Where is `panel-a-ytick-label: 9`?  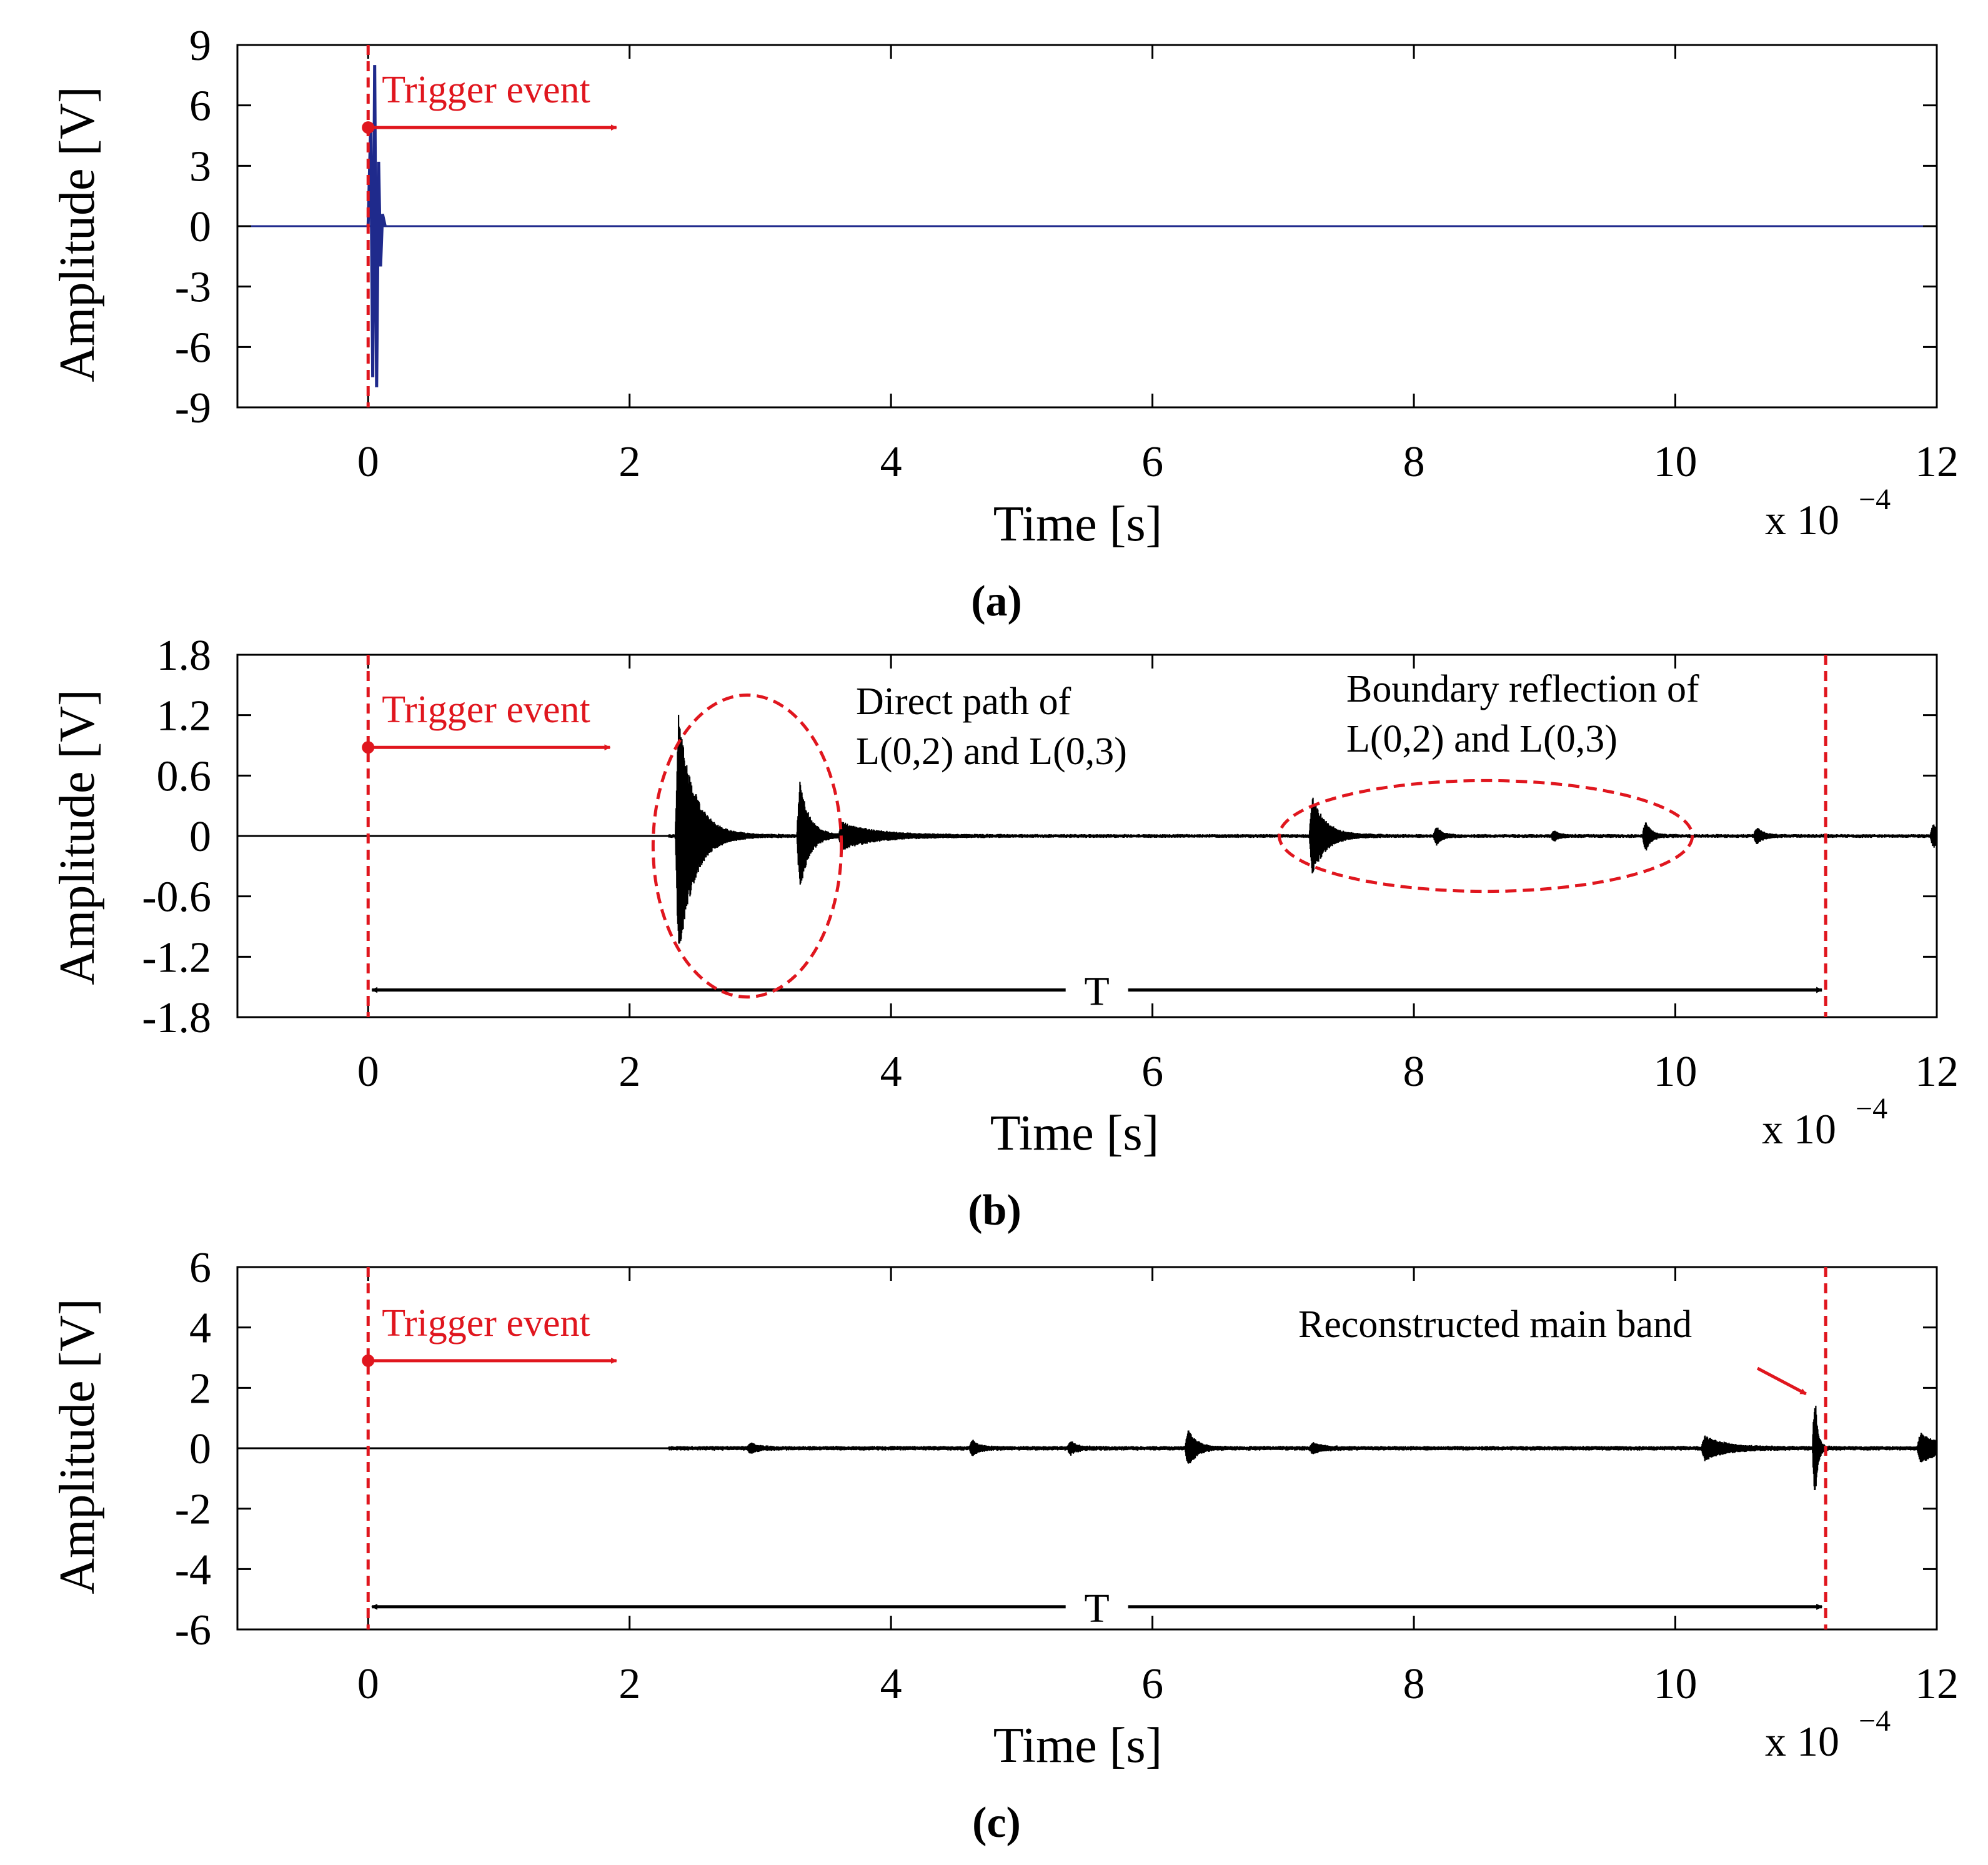
panel-a-ytick-label: 9 is located at coordinates (200, 46).